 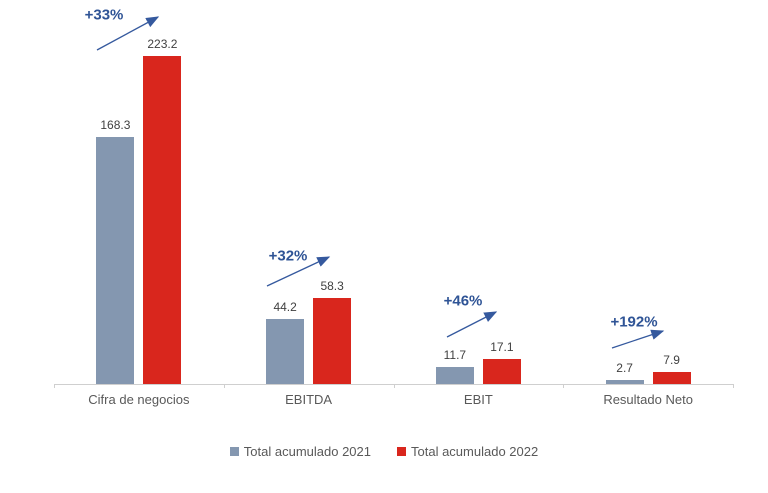 I want to click on category-label-cifra-de-negocios: Cifra de negocios, so click(x=139, y=399).